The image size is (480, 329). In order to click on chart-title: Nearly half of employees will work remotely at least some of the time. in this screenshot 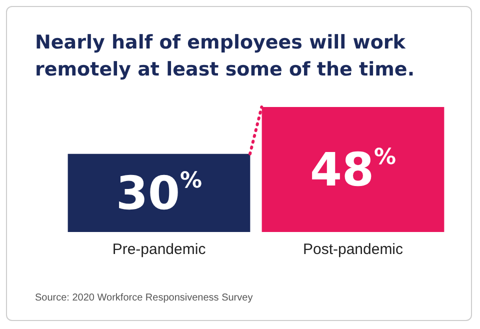, I will do `click(225, 56)`.